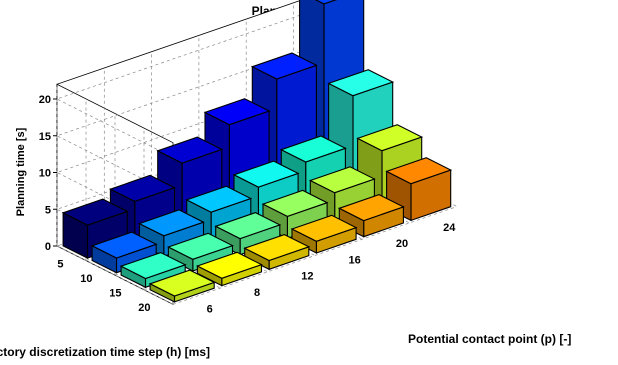 The width and height of the screenshot is (618, 365). Describe the element at coordinates (307, 277) in the screenshot. I see `x-tick-label: 12` at that location.